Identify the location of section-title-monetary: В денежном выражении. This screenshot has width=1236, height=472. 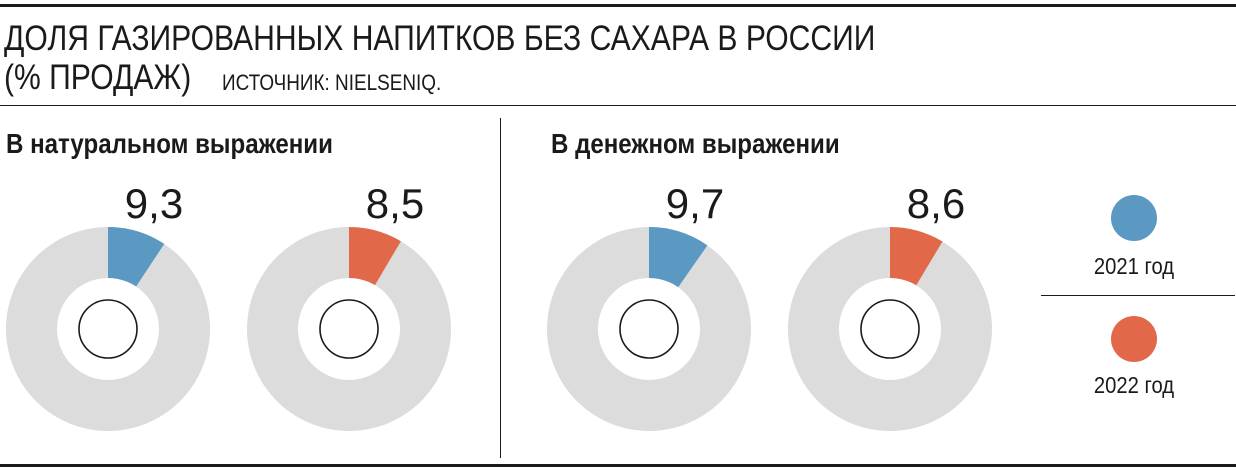
(695, 143).